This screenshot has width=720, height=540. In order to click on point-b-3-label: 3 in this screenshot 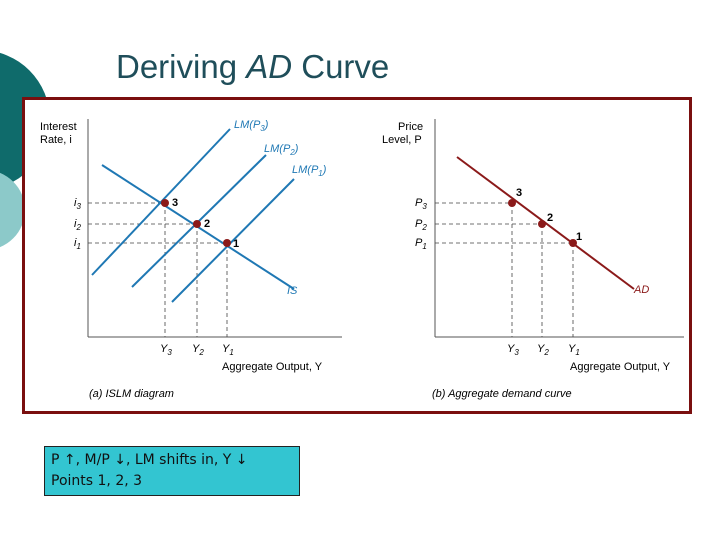, I will do `click(519, 193)`.